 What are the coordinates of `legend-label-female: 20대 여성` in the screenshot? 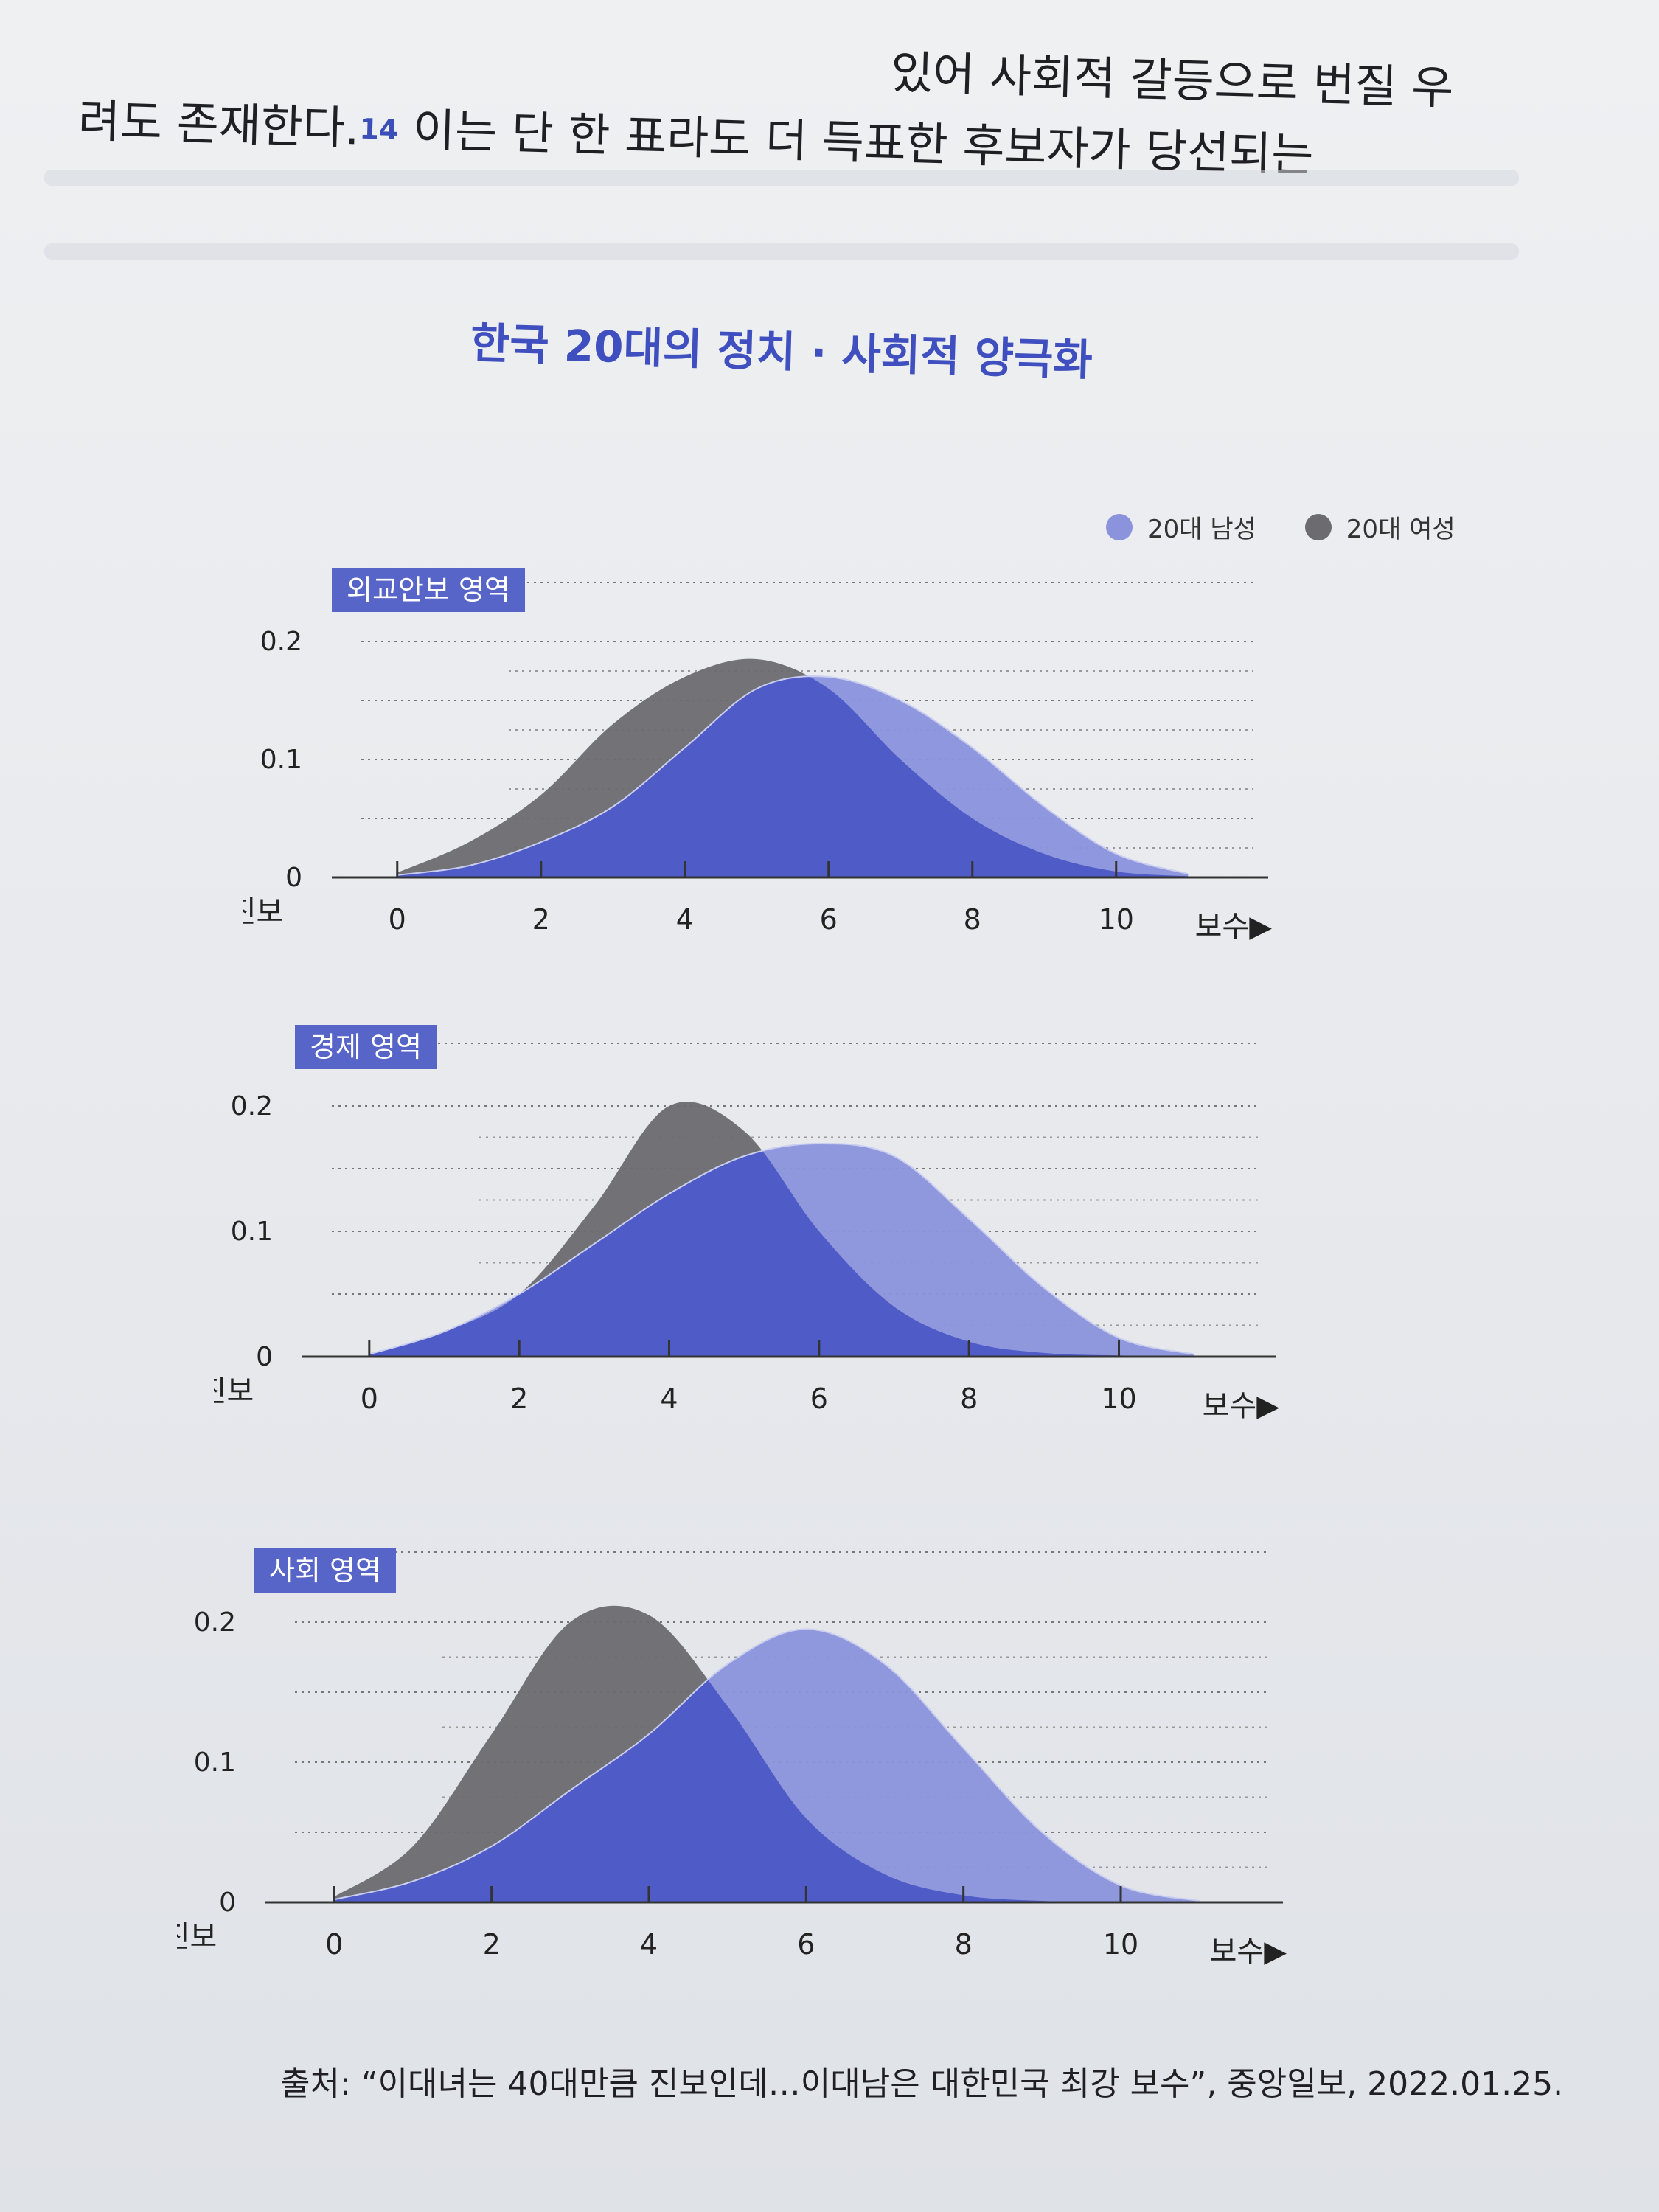 It's located at (1400, 529).